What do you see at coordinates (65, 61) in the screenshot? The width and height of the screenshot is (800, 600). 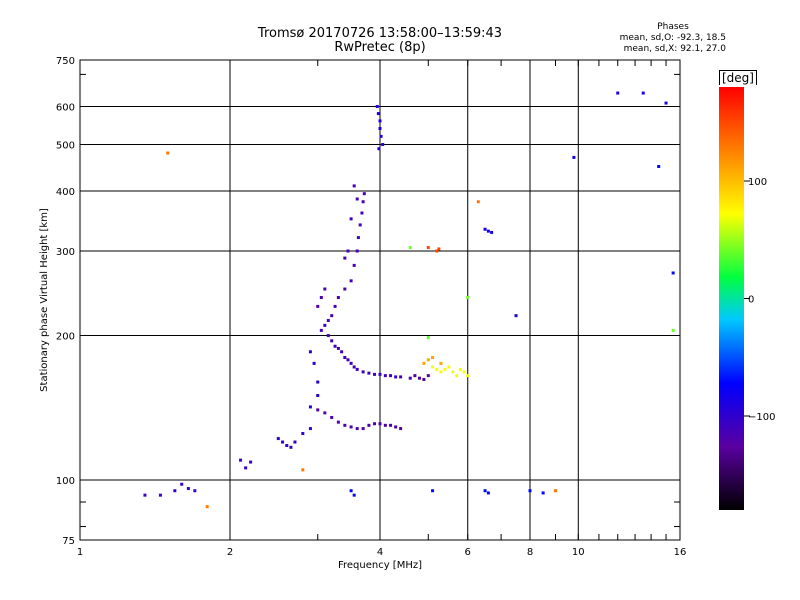 I see `y-tick-label: 750` at bounding box center [65, 61].